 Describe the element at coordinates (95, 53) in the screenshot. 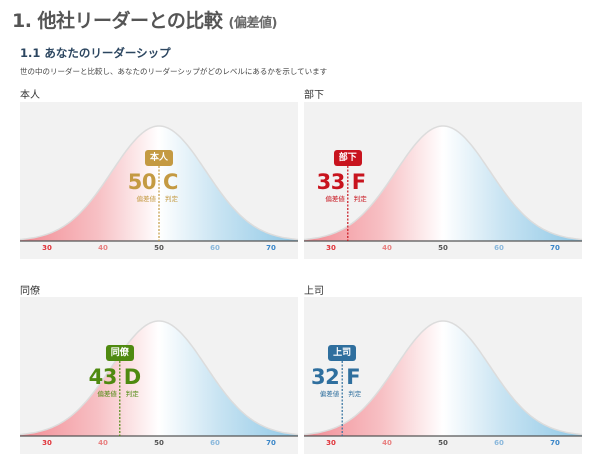

I see `section-title: 1.1 あなたのリーダーシップ` at that location.